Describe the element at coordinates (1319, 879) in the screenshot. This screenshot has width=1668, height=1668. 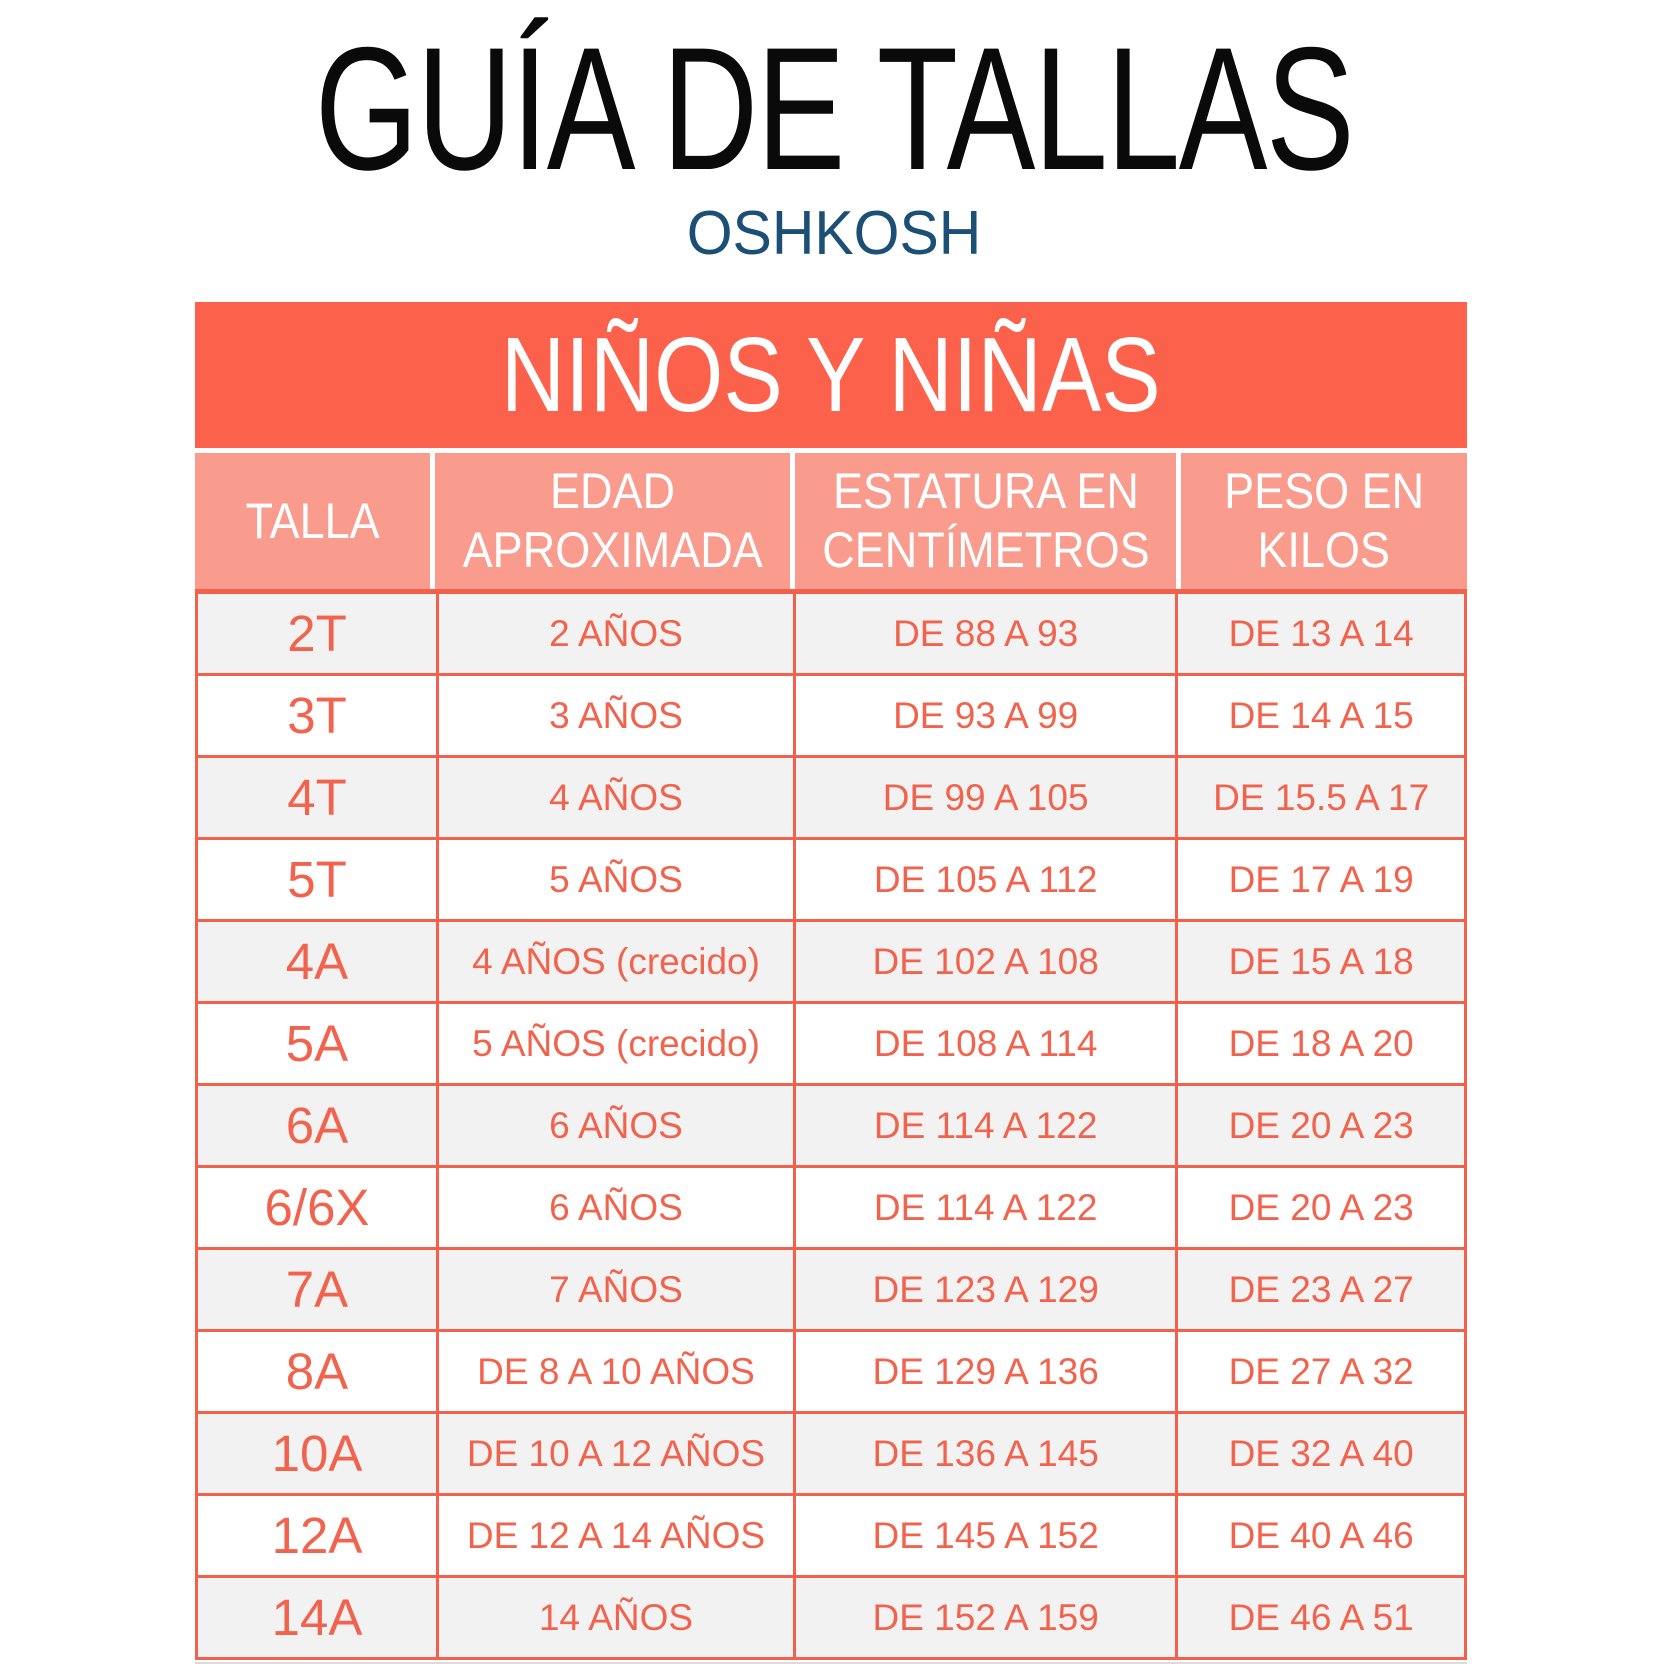
I see `cell-peso: DE 17 A 19` at that location.